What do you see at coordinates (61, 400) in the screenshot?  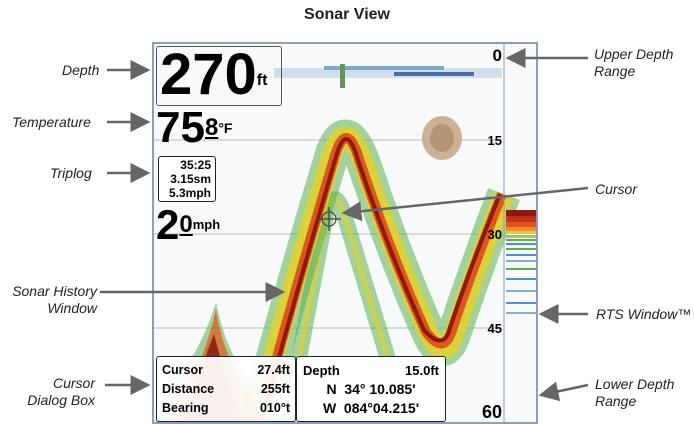 I see `callout-cursor-dialog-line2: Dialog Box` at bounding box center [61, 400].